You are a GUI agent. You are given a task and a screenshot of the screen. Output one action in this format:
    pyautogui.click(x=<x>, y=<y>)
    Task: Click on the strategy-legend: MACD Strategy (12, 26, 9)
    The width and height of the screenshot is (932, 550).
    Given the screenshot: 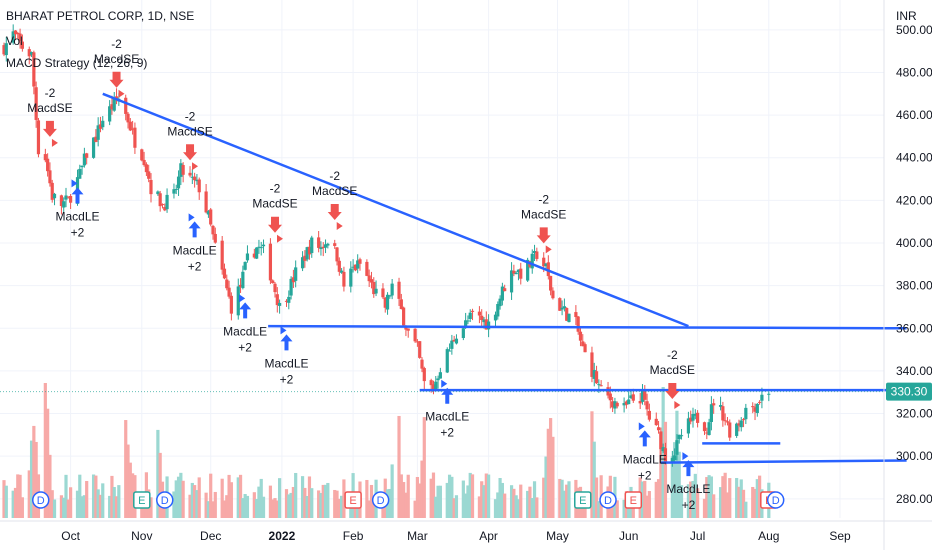 What is the action you would take?
    pyautogui.click(x=77, y=63)
    